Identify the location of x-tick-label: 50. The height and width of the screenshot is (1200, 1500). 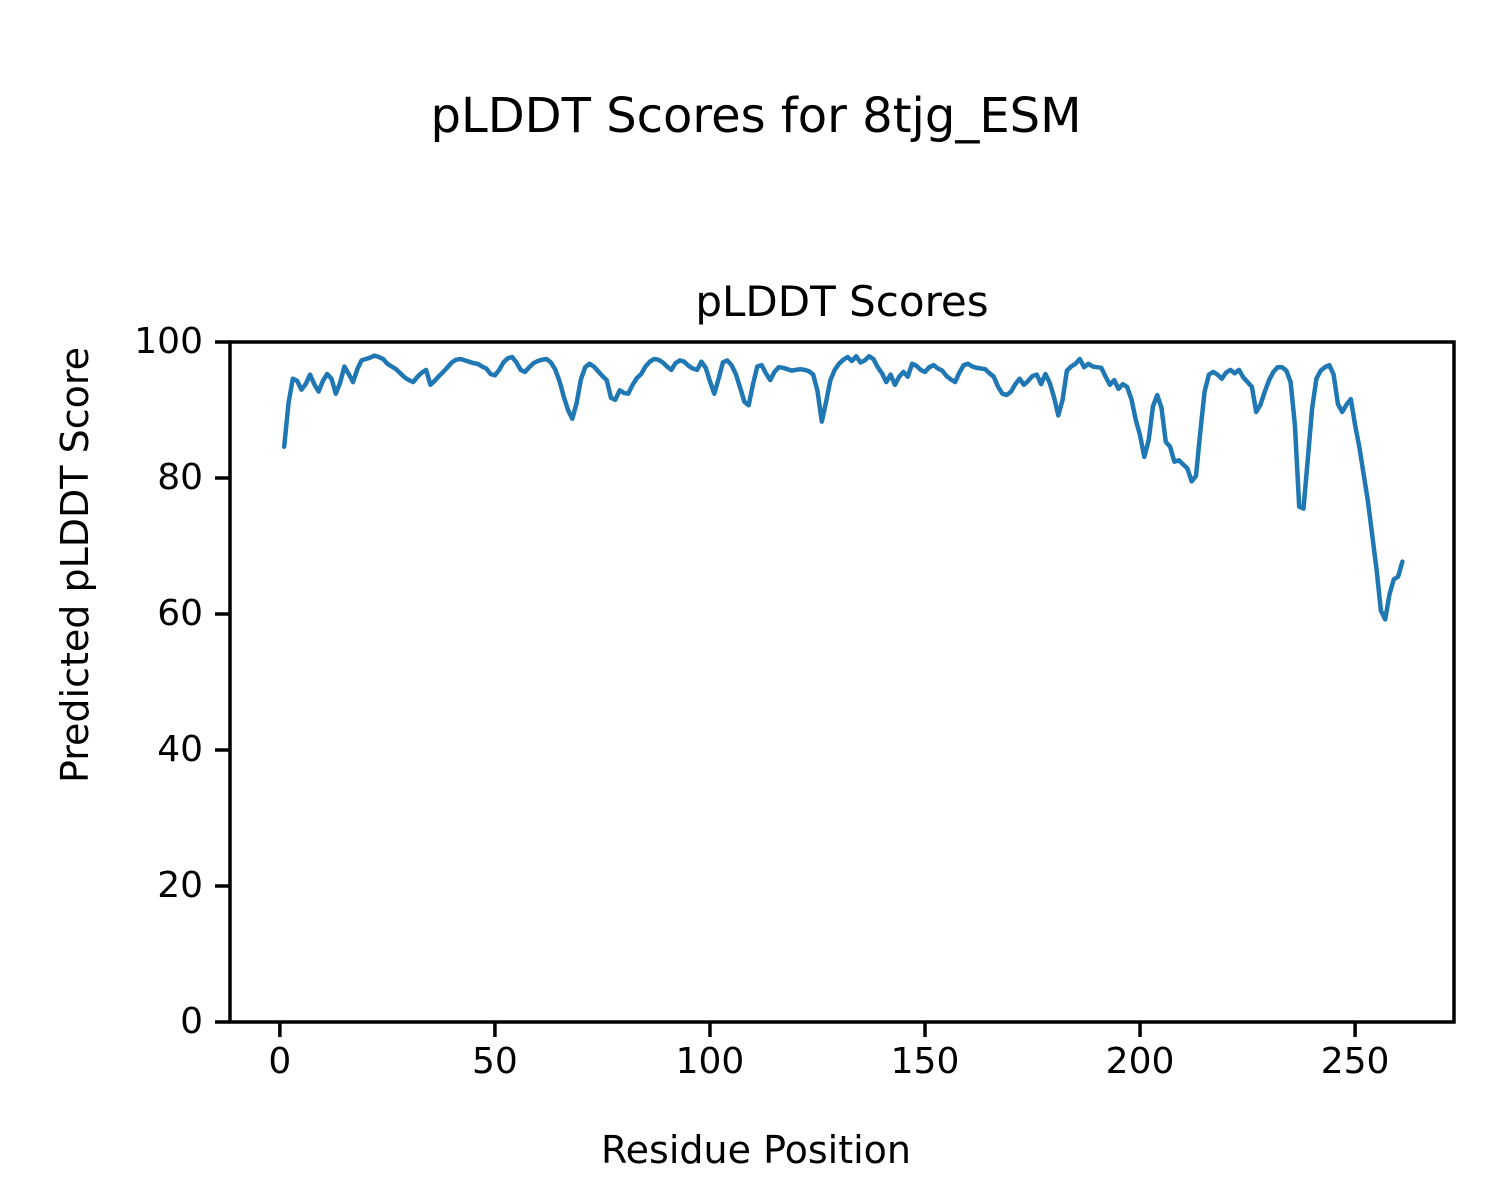
(495, 1061).